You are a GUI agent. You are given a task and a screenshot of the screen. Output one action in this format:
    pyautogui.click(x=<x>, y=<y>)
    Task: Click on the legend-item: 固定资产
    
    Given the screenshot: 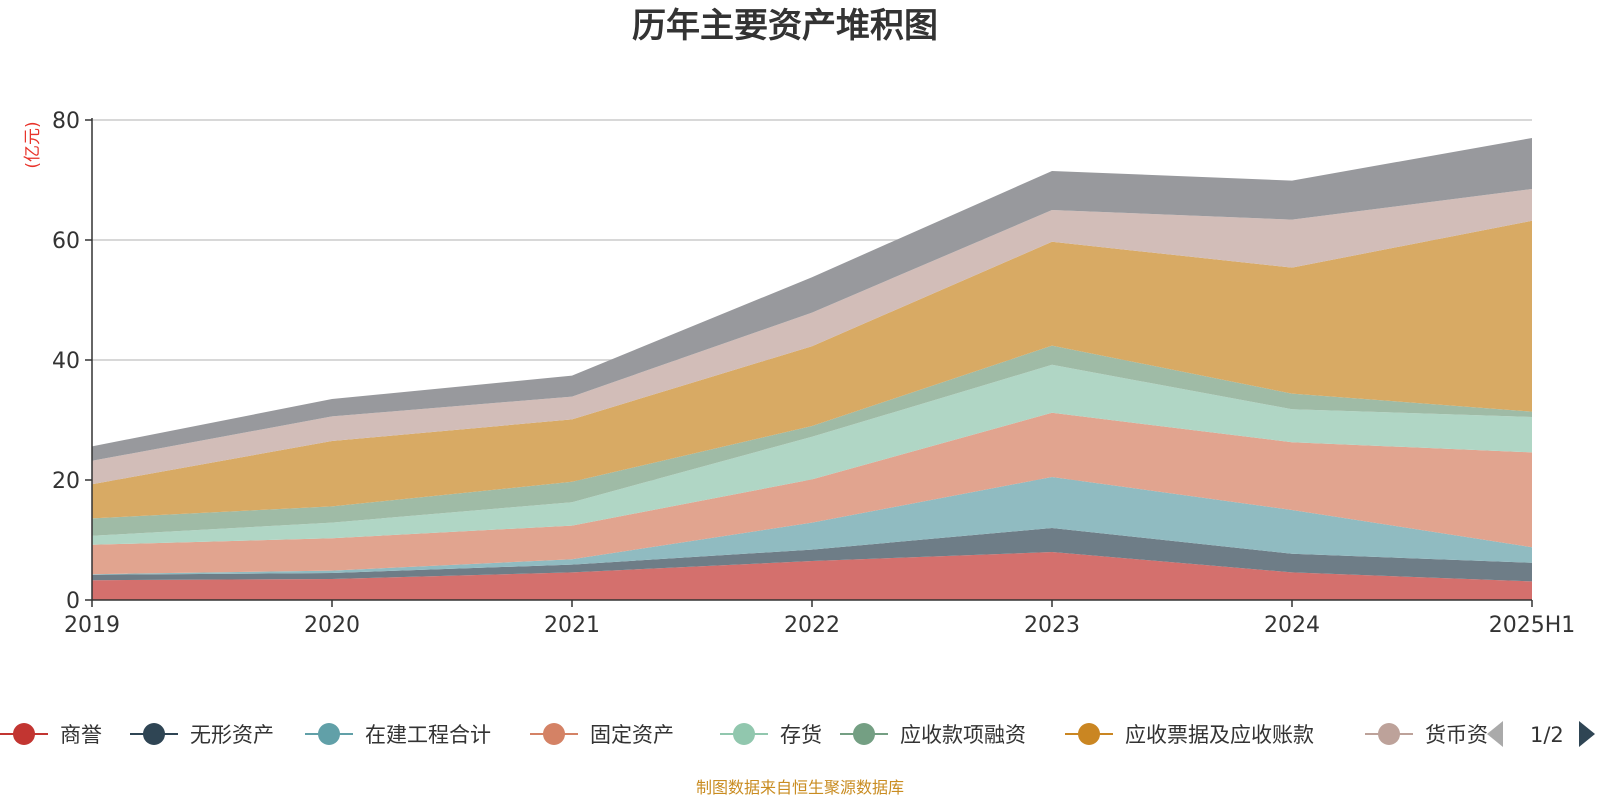 What is the action you would take?
    pyautogui.click(x=602, y=735)
    